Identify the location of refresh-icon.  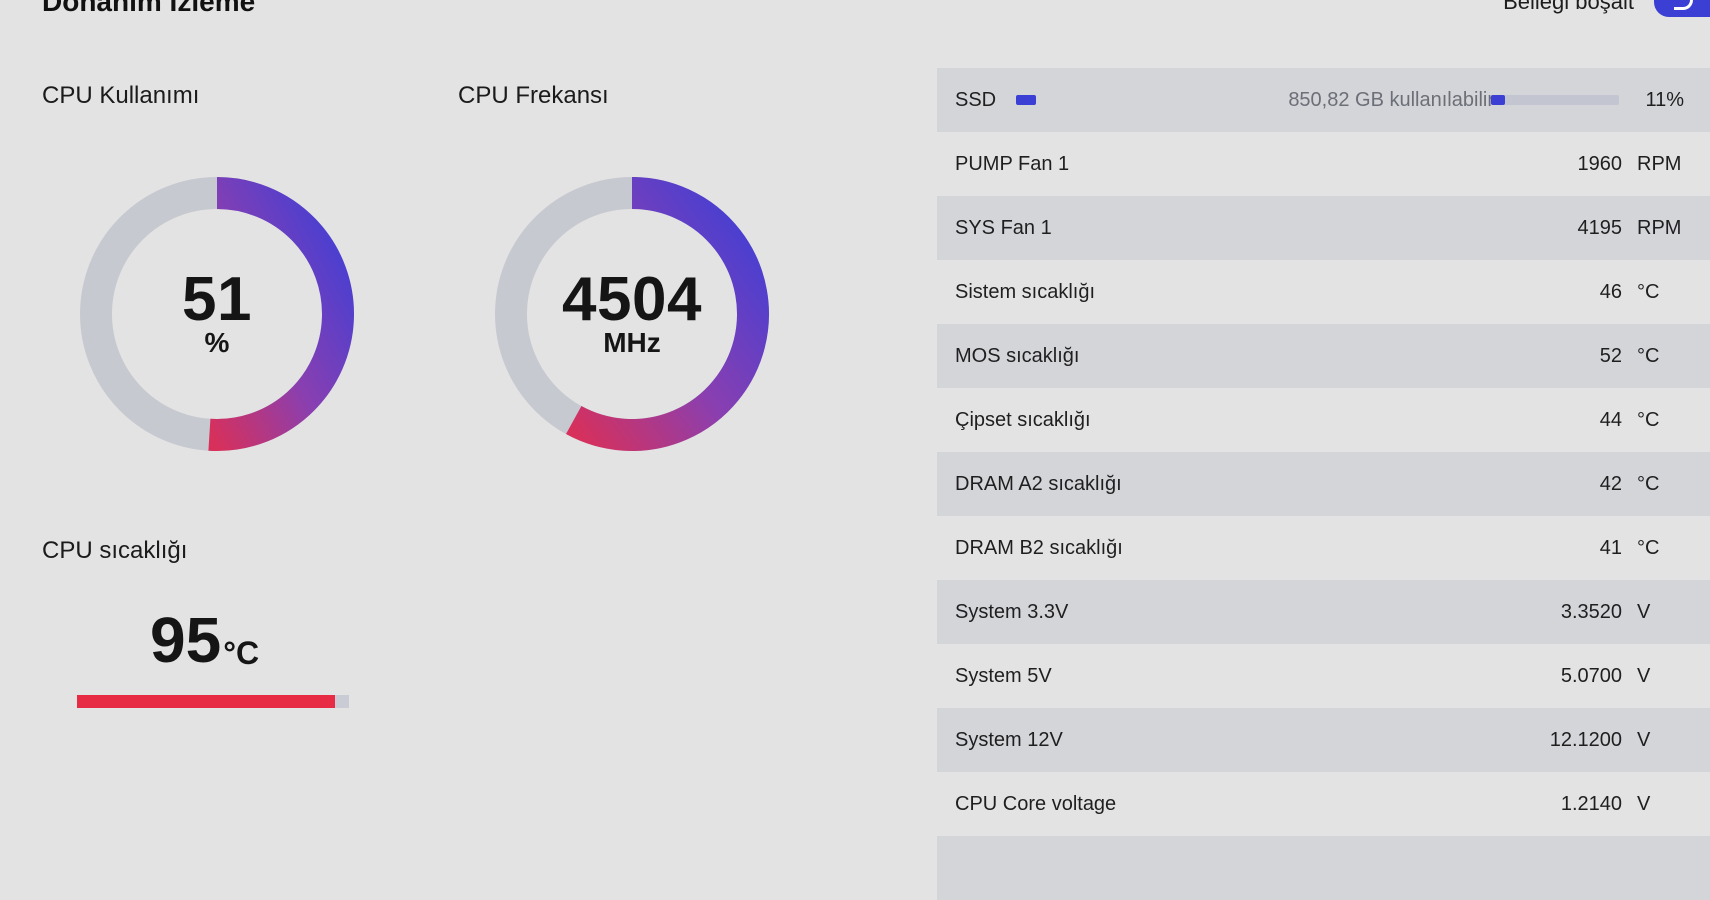
(1683, 5).